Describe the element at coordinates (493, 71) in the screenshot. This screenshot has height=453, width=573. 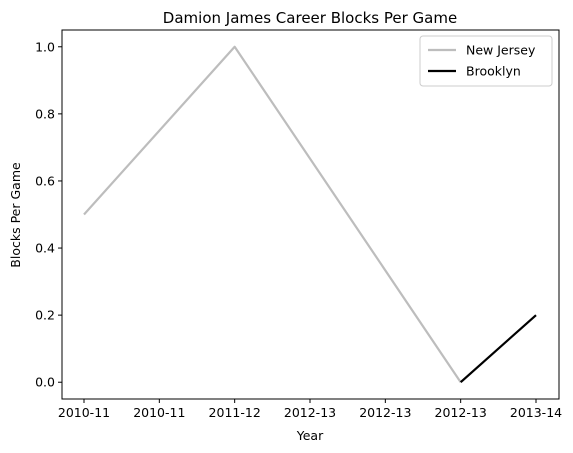
I see `legend-label: Brooklyn` at that location.